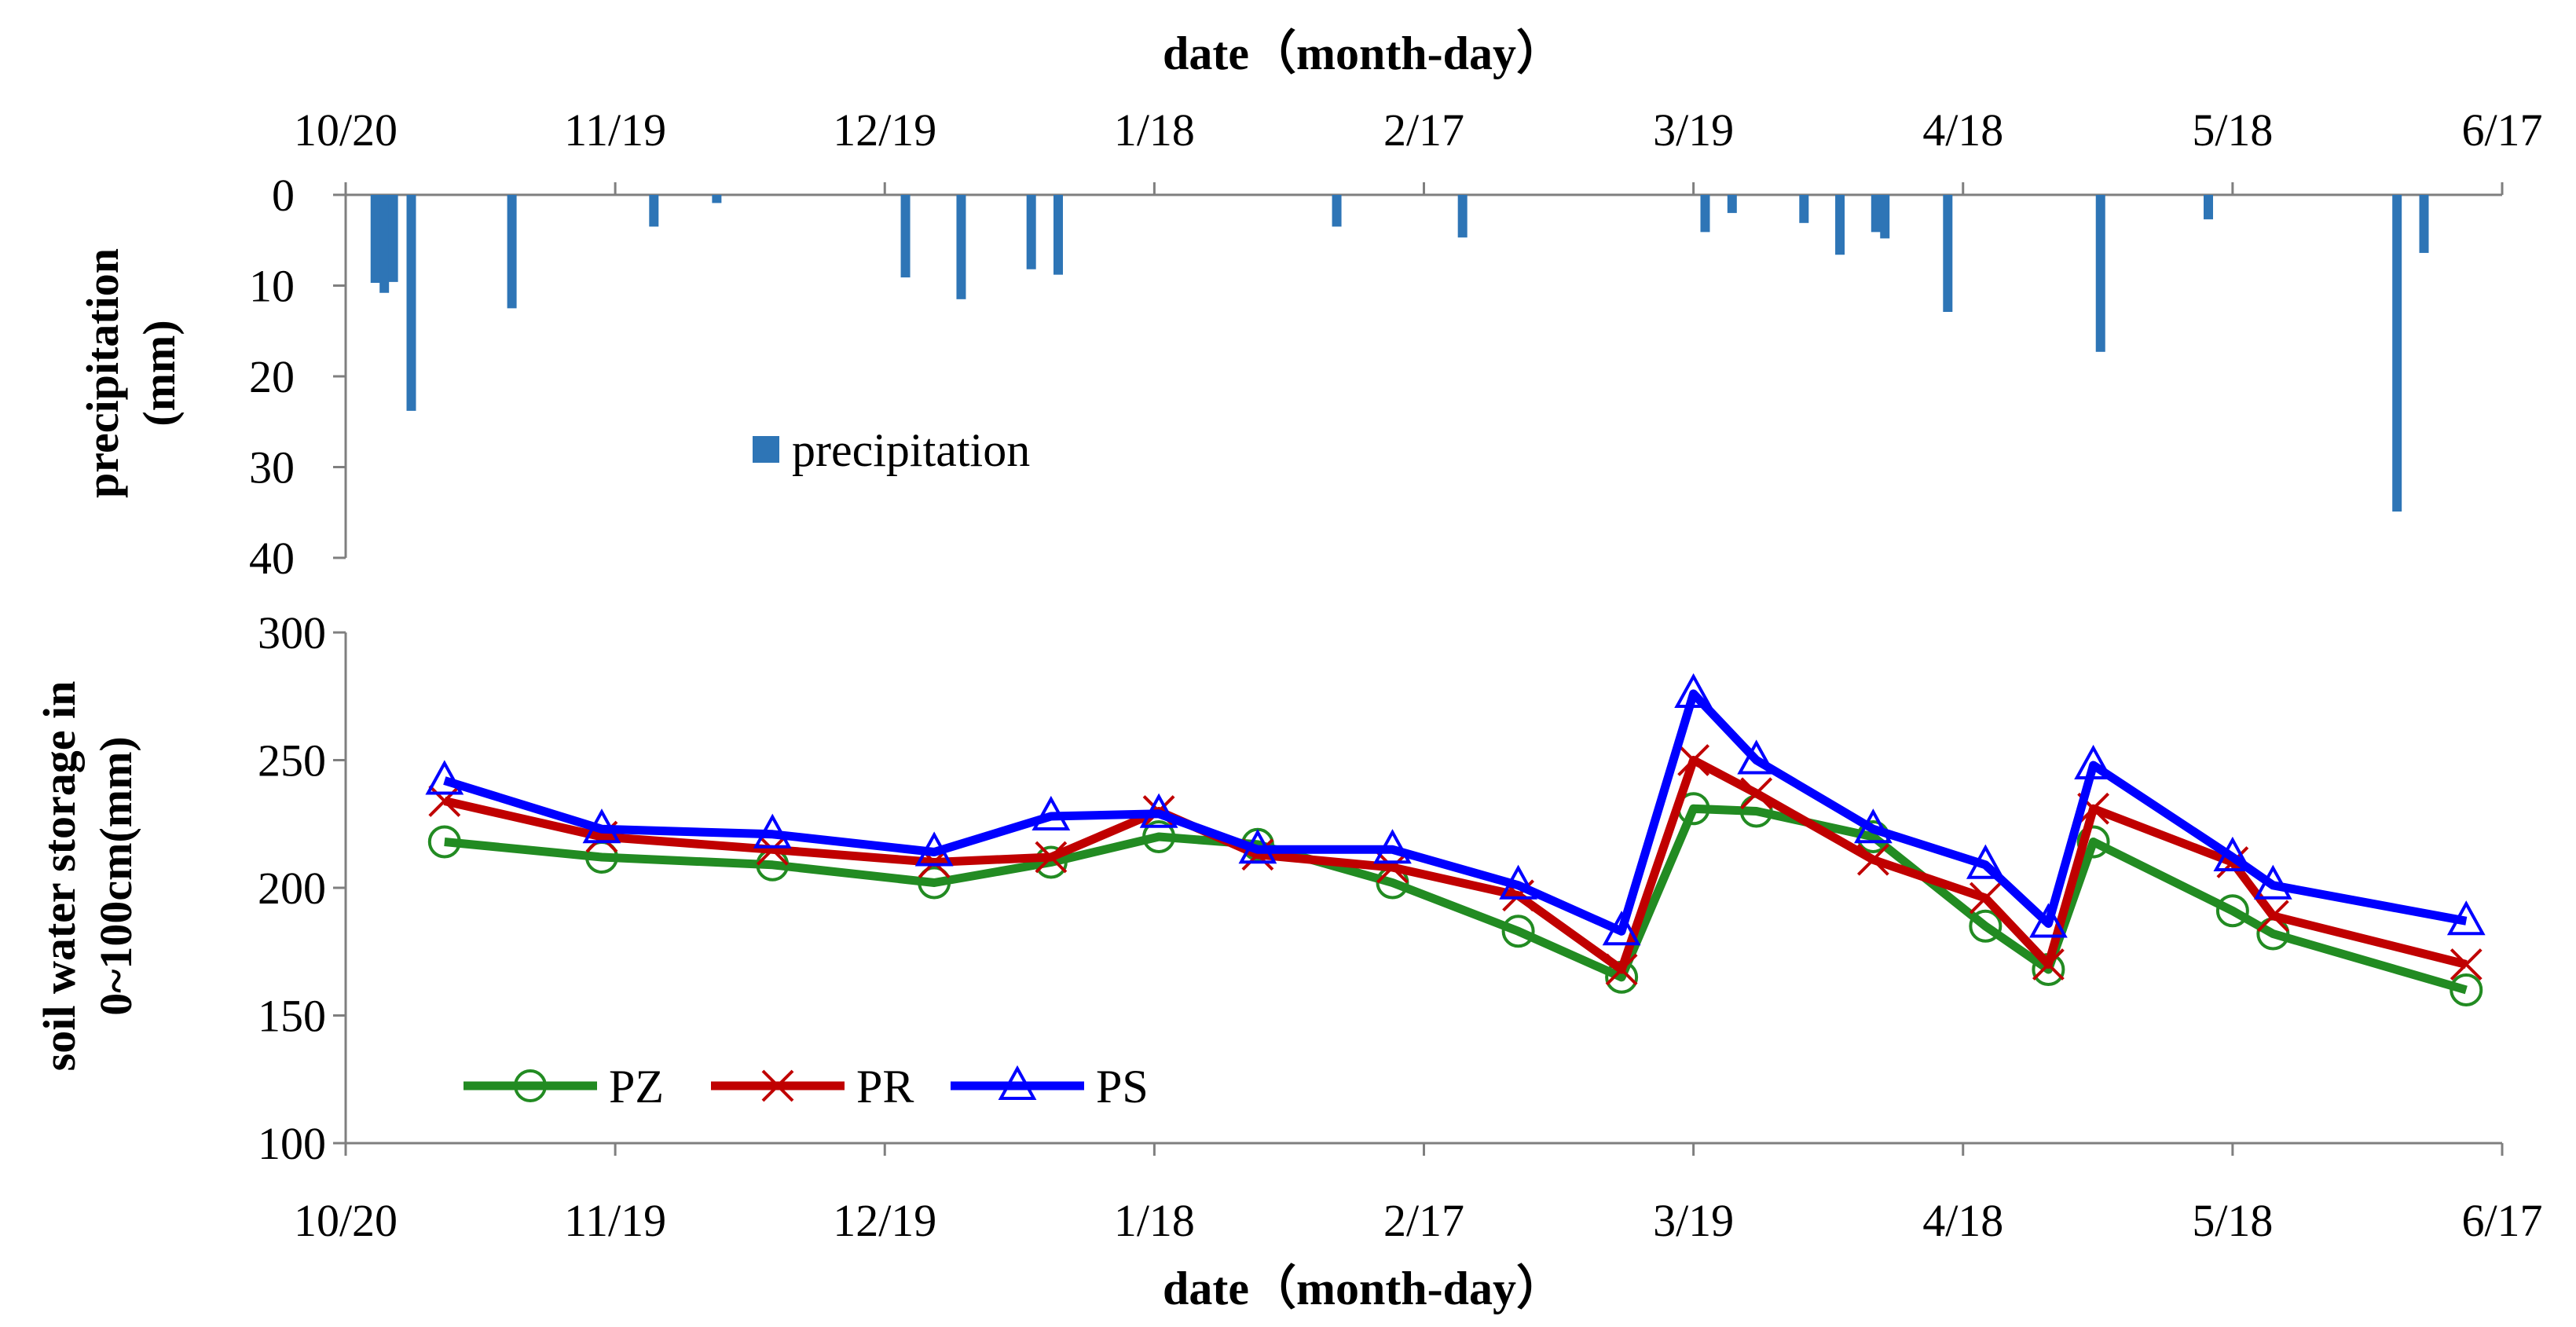  I want to click on precip-x-tick-label: 2/17, so click(1423, 130).